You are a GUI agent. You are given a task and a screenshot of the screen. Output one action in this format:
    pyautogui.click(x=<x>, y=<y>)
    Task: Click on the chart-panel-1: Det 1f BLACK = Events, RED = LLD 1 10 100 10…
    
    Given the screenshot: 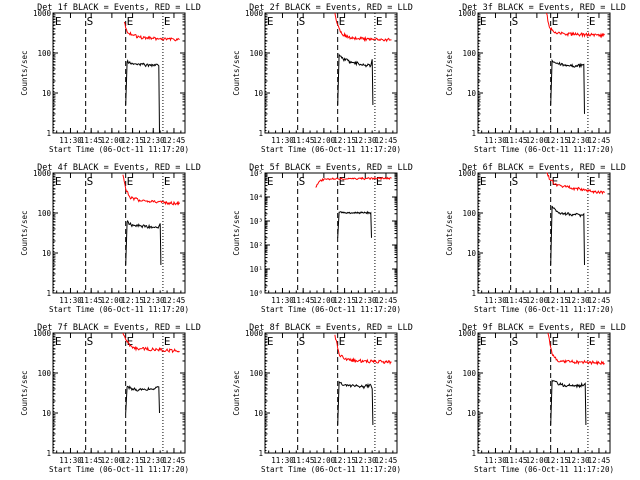 What is the action you would take?
    pyautogui.click(x=110, y=78)
    